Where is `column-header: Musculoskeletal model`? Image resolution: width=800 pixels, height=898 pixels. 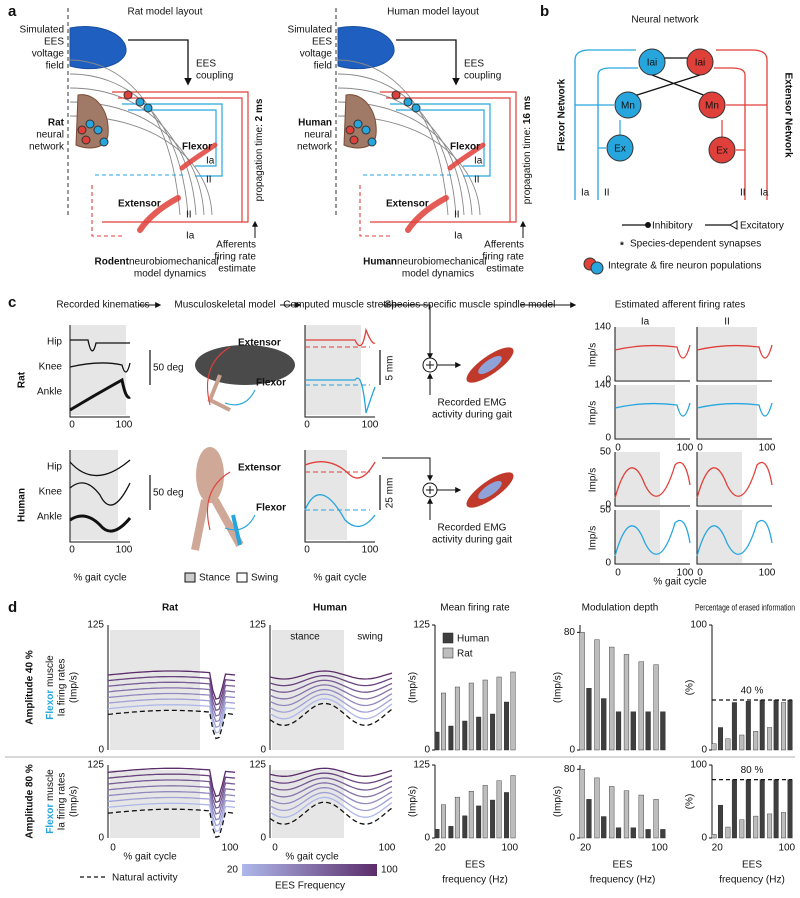 column-header: Musculoskeletal model is located at coordinates (224, 305).